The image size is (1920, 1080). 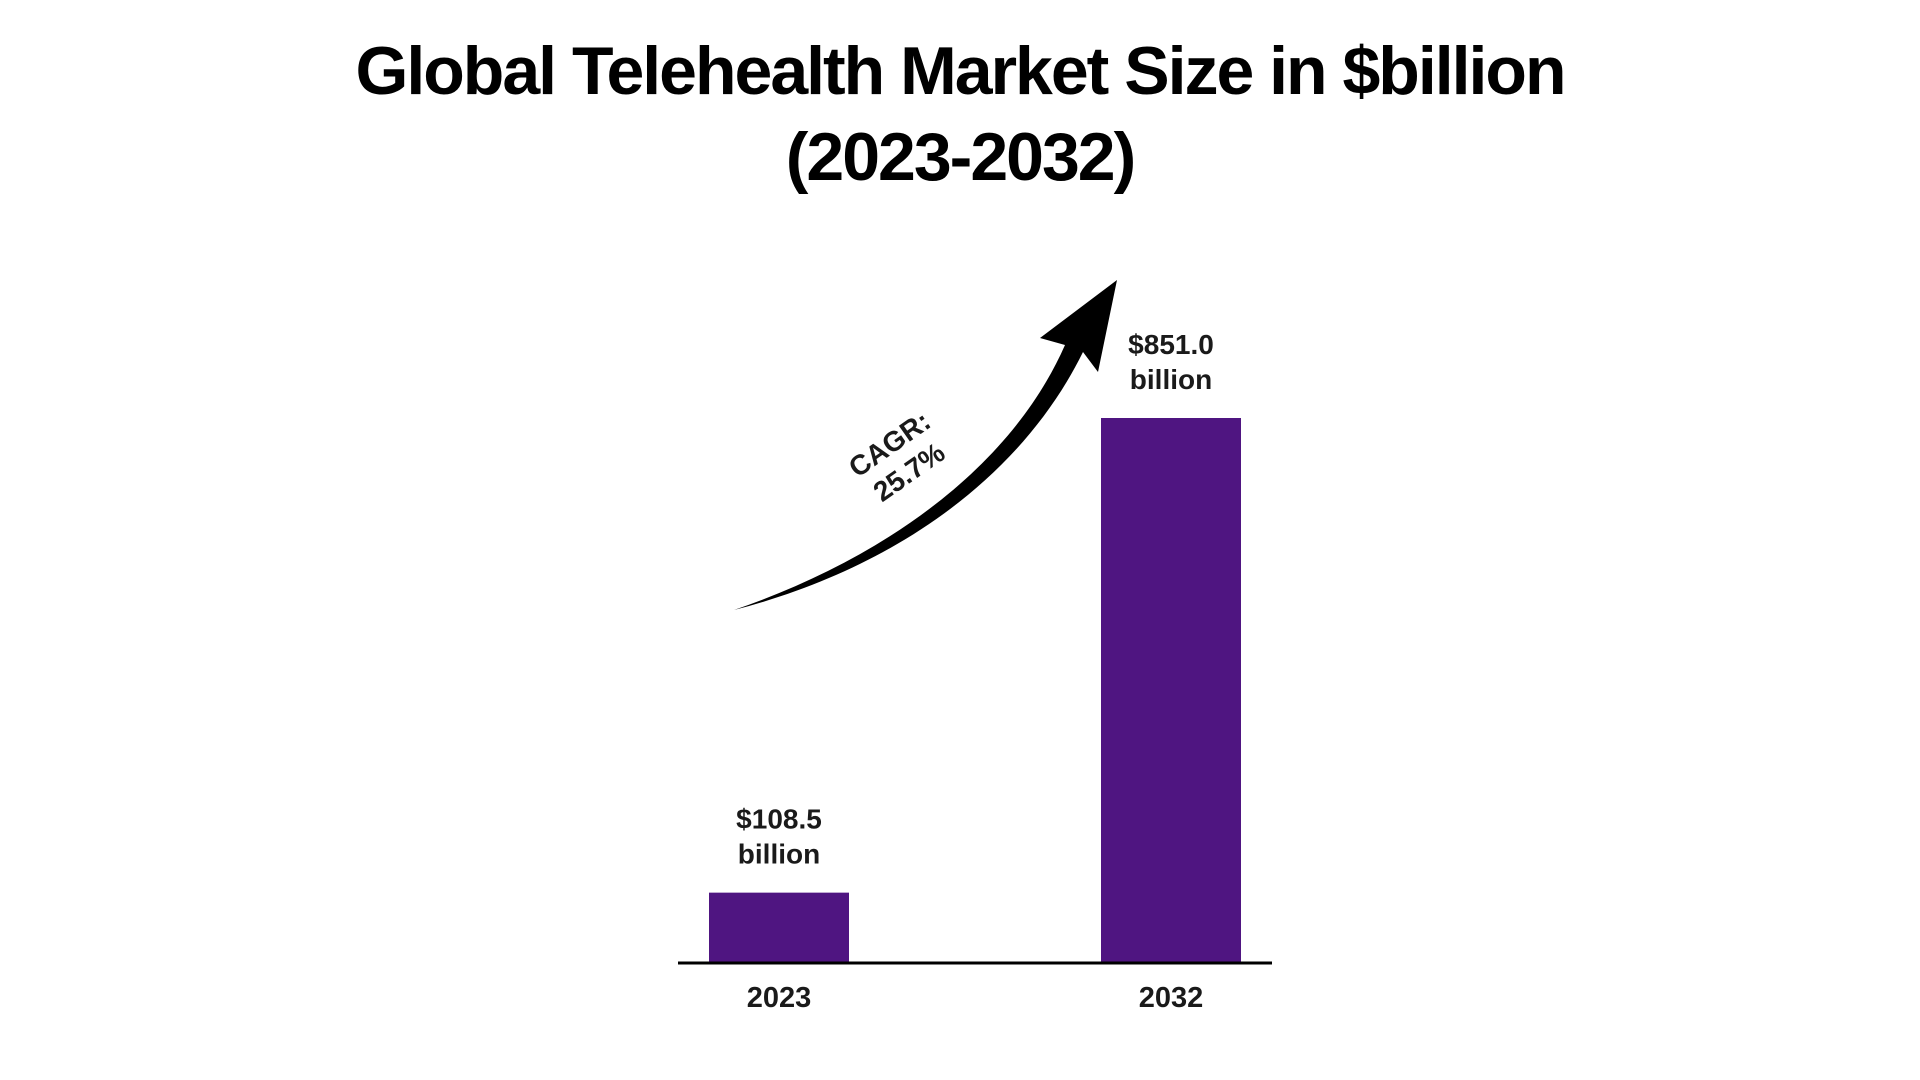 I want to click on data-label-2023-line-1: $108.5, so click(x=779, y=819).